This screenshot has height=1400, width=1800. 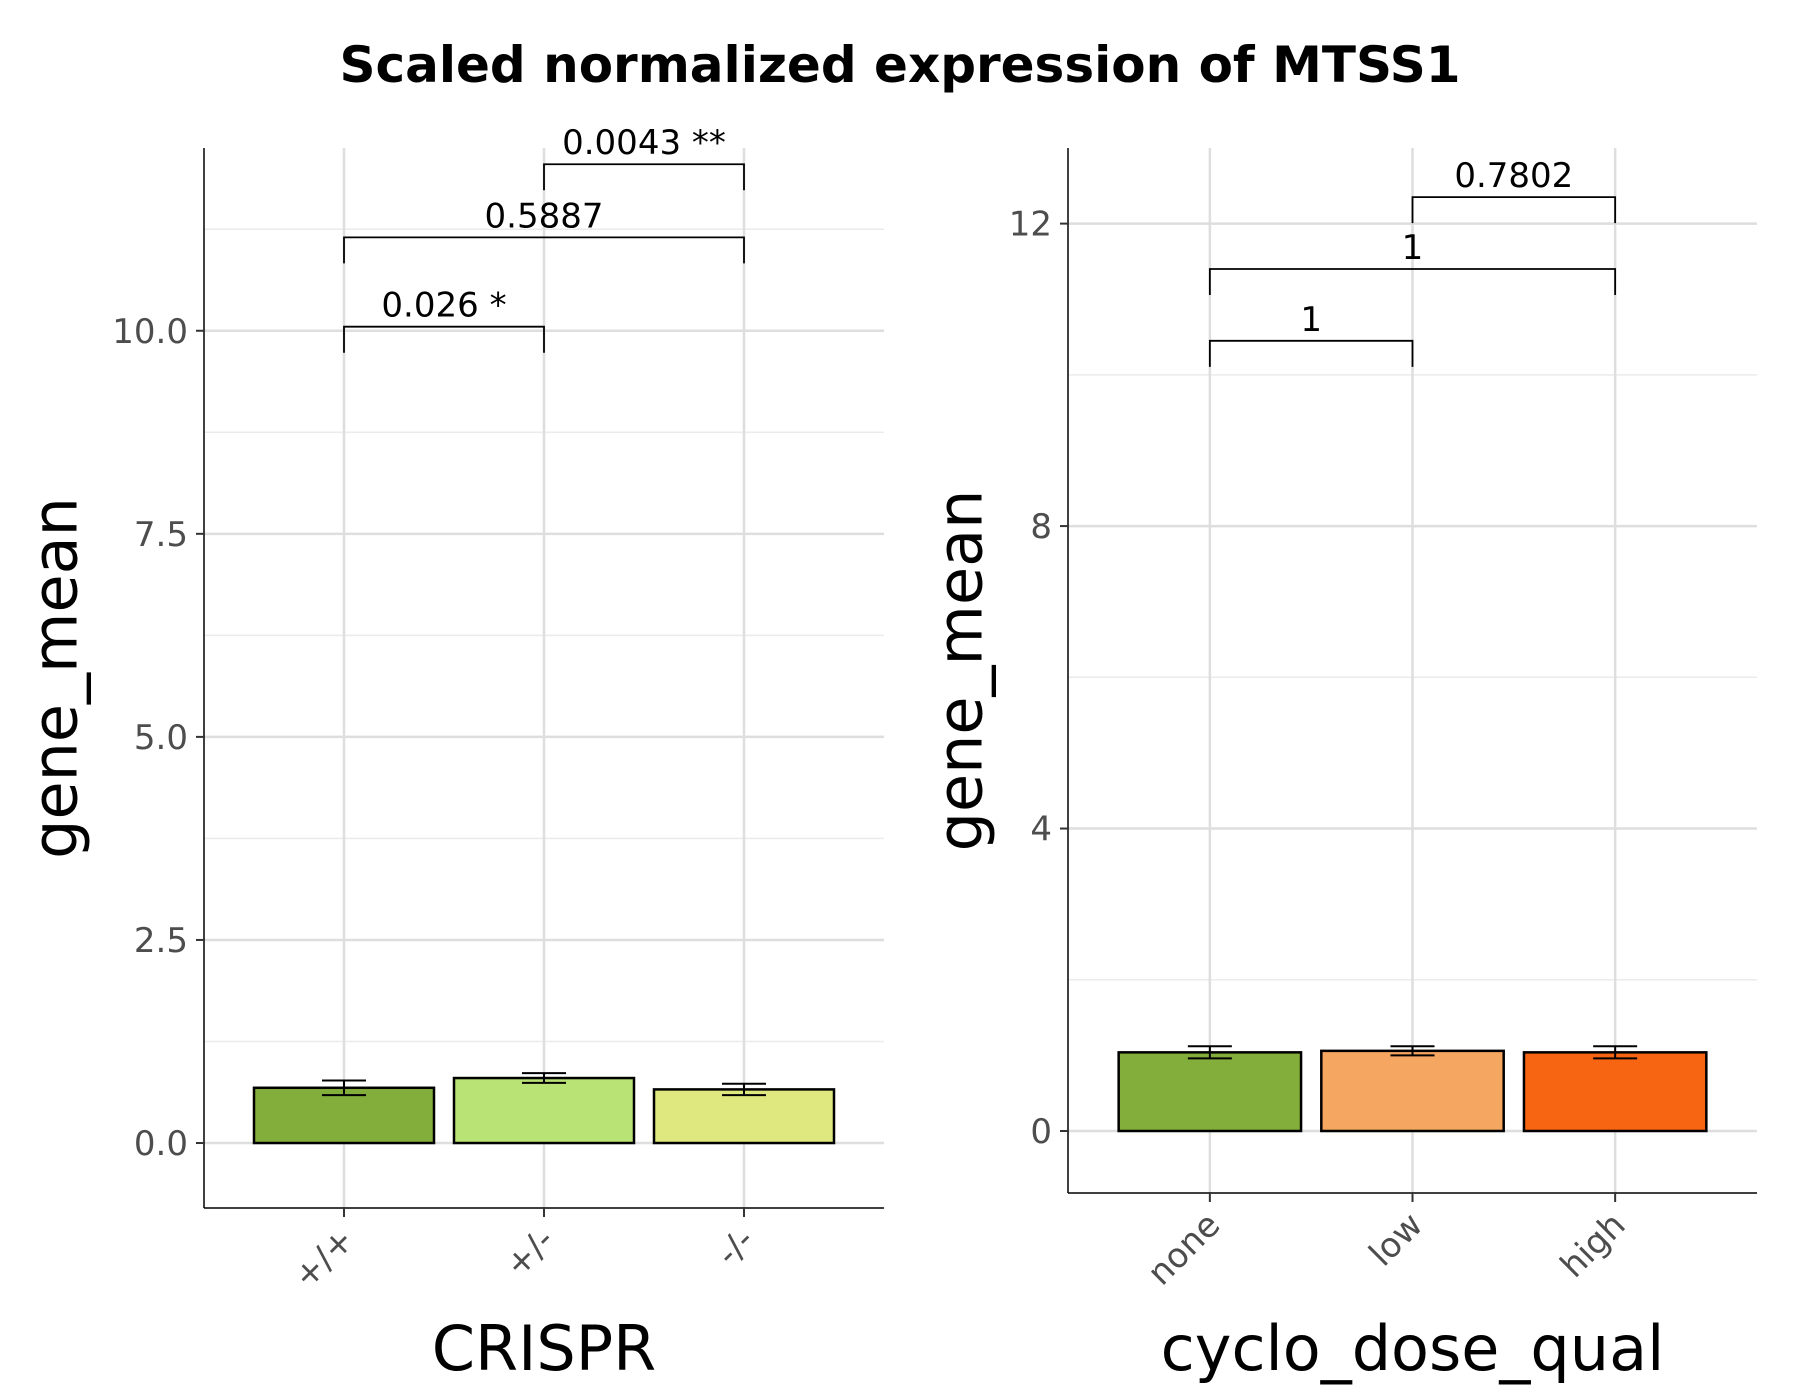 What do you see at coordinates (161, 1144) in the screenshot?
I see `y-tick-label: 0.0` at bounding box center [161, 1144].